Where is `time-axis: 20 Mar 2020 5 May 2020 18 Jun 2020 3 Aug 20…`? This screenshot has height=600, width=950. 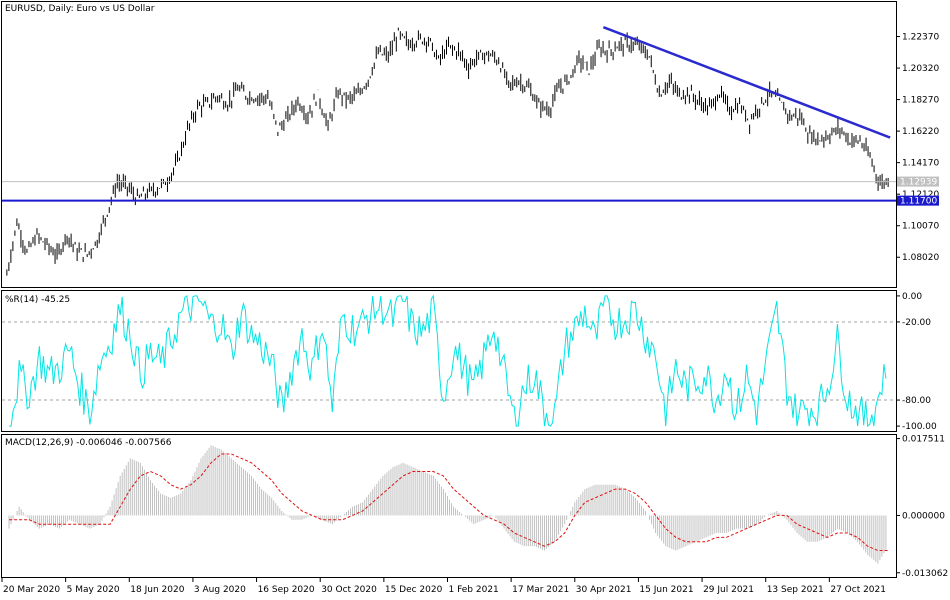
time-axis: 20 Mar 2020 5 May 2020 18 Jun 2020 3 Aug 20… is located at coordinates (443, 586).